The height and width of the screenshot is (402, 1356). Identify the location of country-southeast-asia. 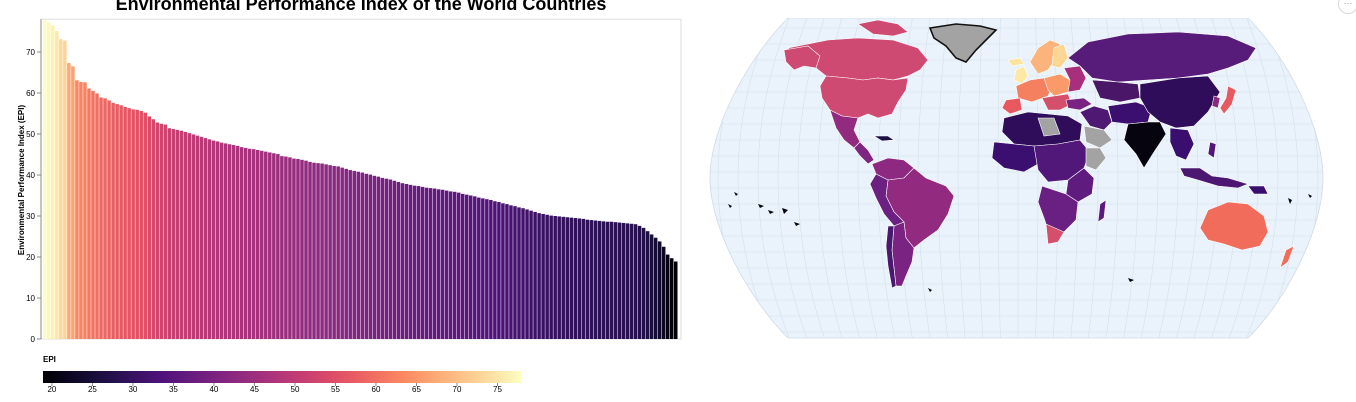
(1182, 144).